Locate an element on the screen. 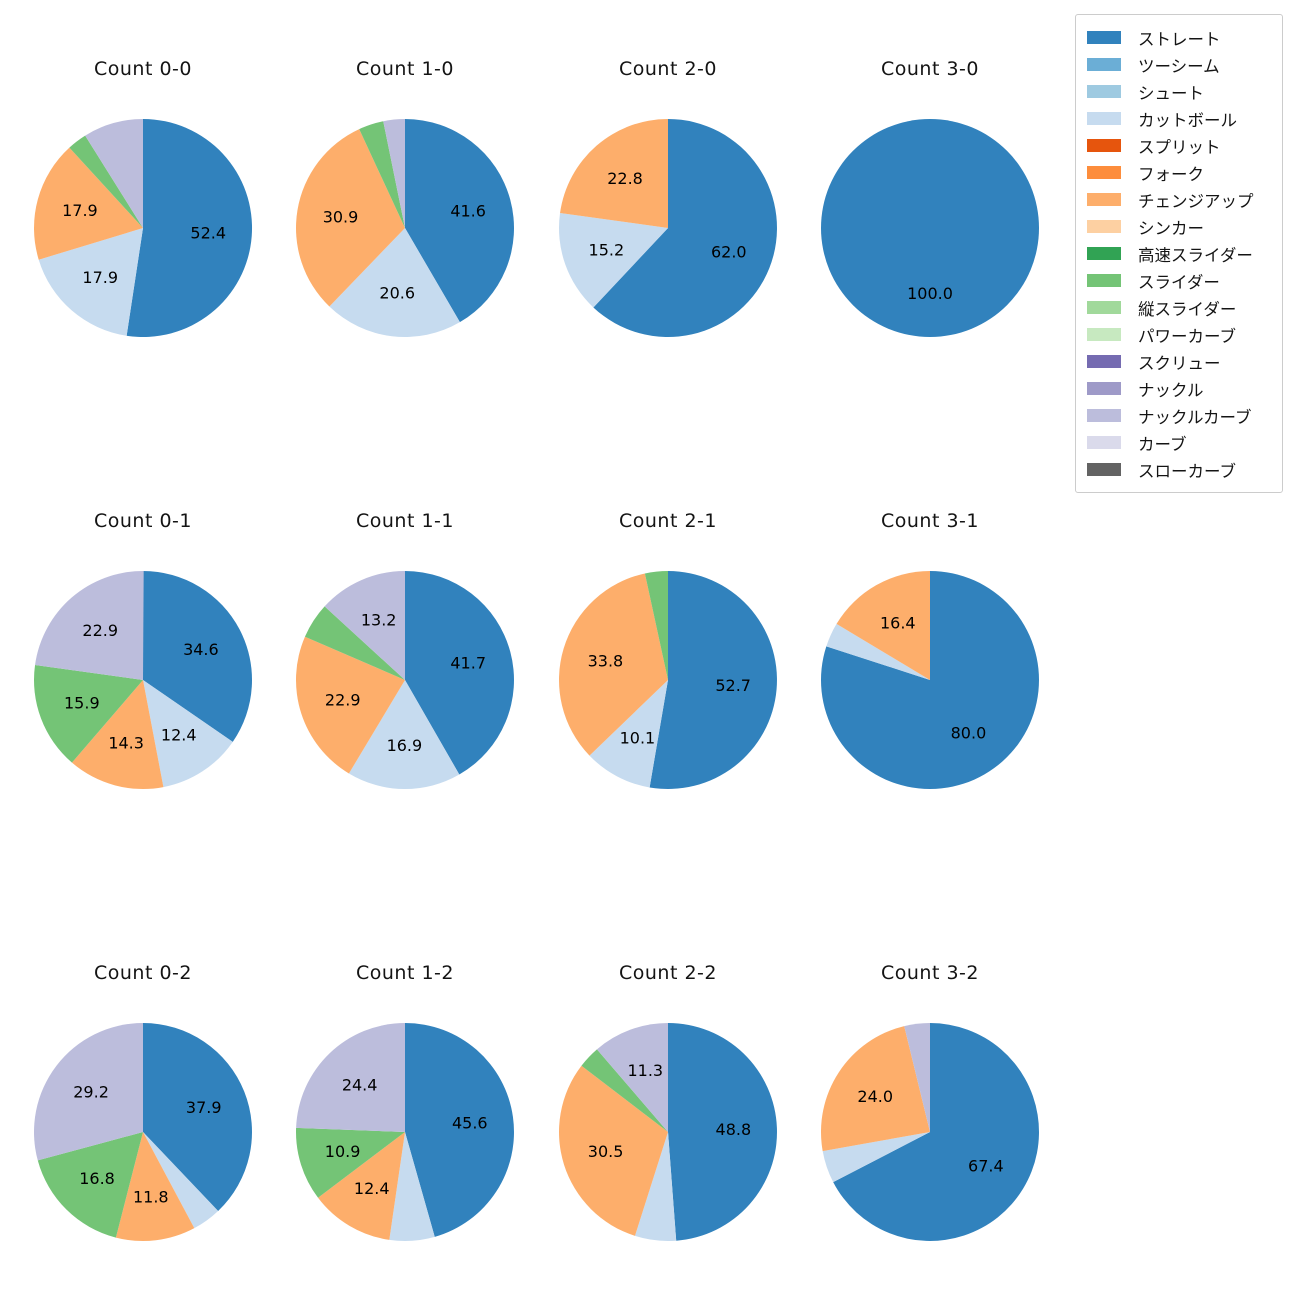 Image resolution: width=1300 pixels, height=1300 pixels. slice-percent-label: 13.2 is located at coordinates (379, 620).